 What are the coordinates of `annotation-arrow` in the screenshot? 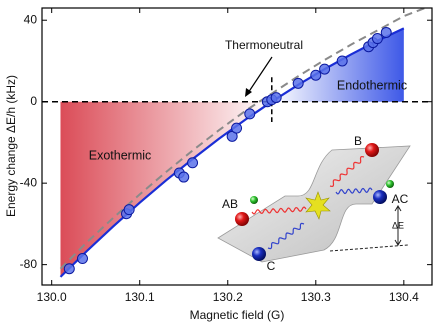 It's located at (260, 75).